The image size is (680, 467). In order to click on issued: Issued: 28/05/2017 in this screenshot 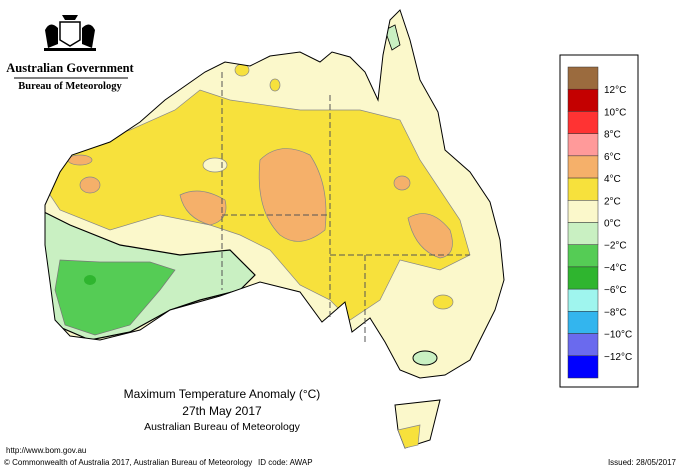, I will do `click(642, 462)`.